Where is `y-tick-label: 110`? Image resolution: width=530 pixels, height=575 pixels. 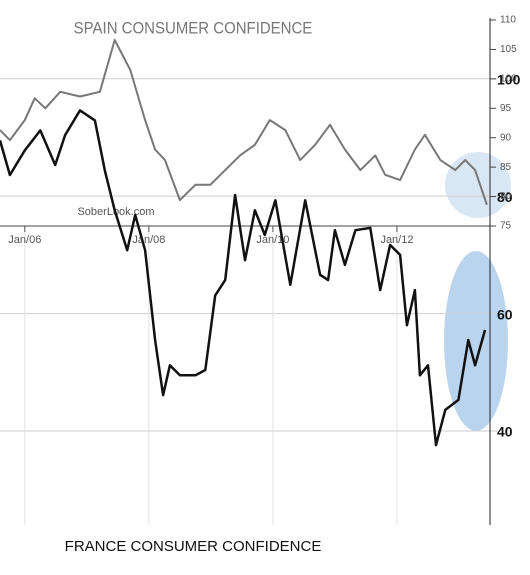
y-tick-label: 110 is located at coordinates (508, 20).